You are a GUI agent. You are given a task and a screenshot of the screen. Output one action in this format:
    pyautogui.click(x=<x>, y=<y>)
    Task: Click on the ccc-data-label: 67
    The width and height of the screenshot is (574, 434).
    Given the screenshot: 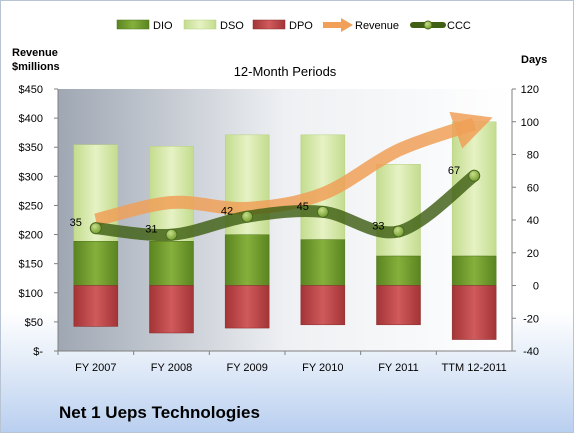 What is the action you would take?
    pyautogui.click(x=454, y=171)
    